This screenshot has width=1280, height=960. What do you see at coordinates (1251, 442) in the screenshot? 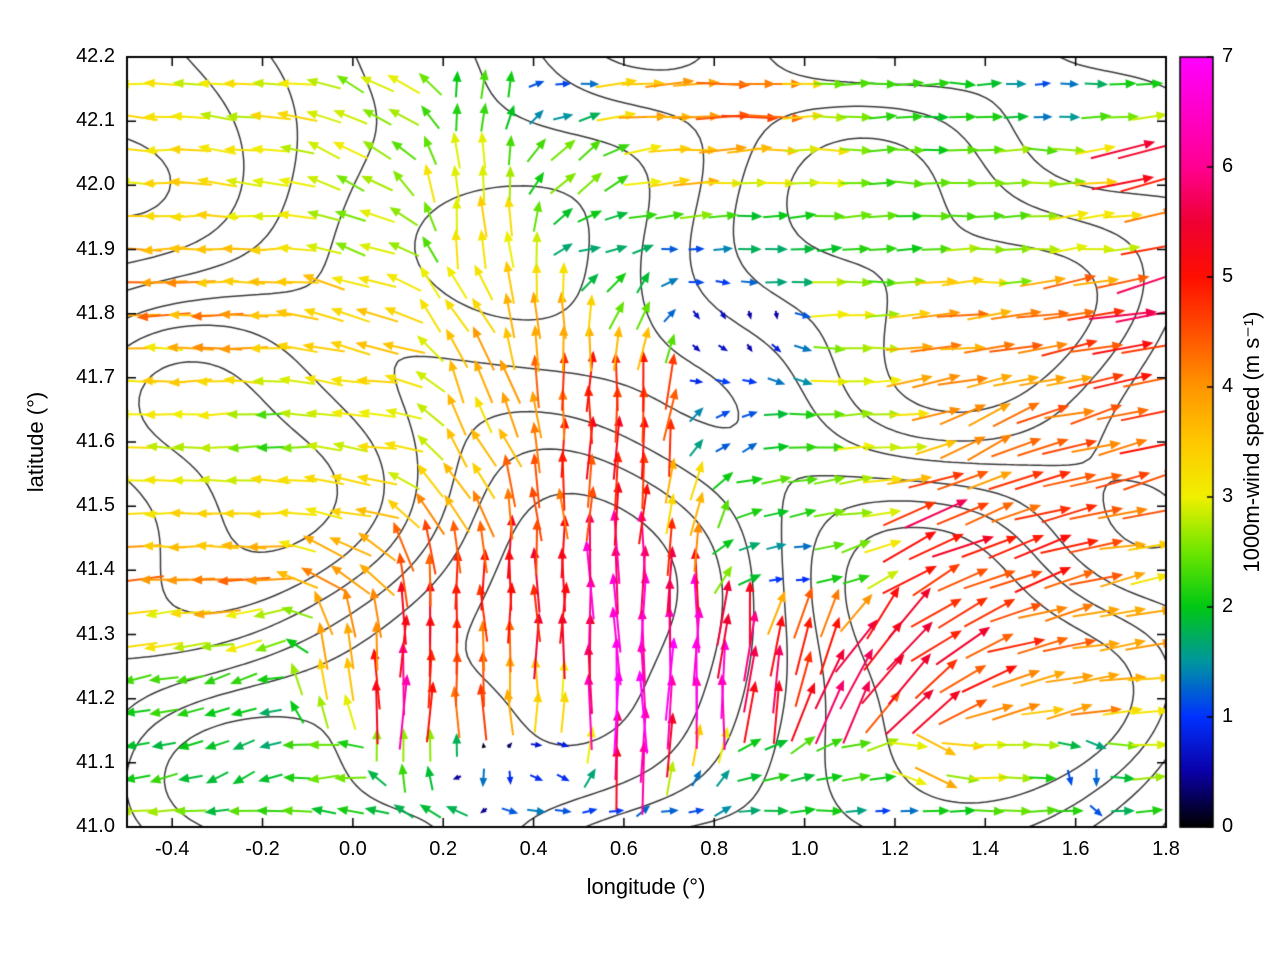
I see `colorbar-label: 1000m-wind speed (m s⁻¹)` at bounding box center [1251, 442].